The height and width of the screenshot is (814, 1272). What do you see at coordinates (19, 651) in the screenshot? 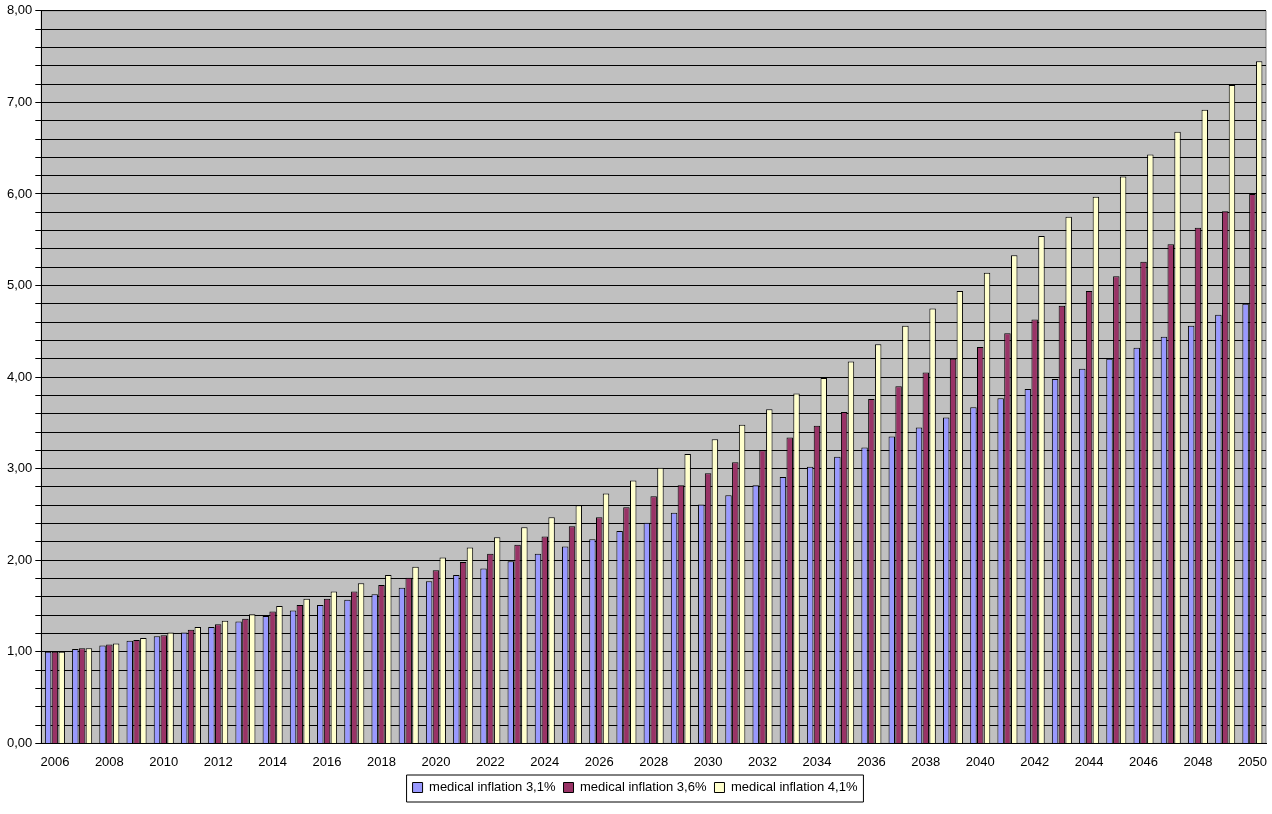
I see `y-tick-label: 1,00` at bounding box center [19, 651].